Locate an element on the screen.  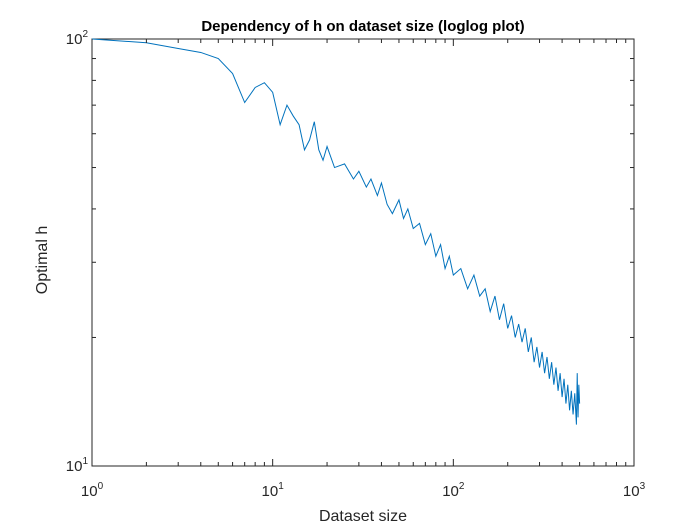
x-tick-label: 10³ is located at coordinates (634, 490).